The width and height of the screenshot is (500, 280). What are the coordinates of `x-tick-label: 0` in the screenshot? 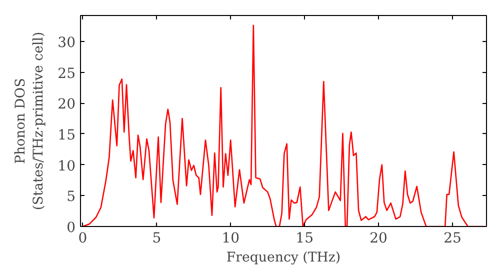 It's located at (83, 238).